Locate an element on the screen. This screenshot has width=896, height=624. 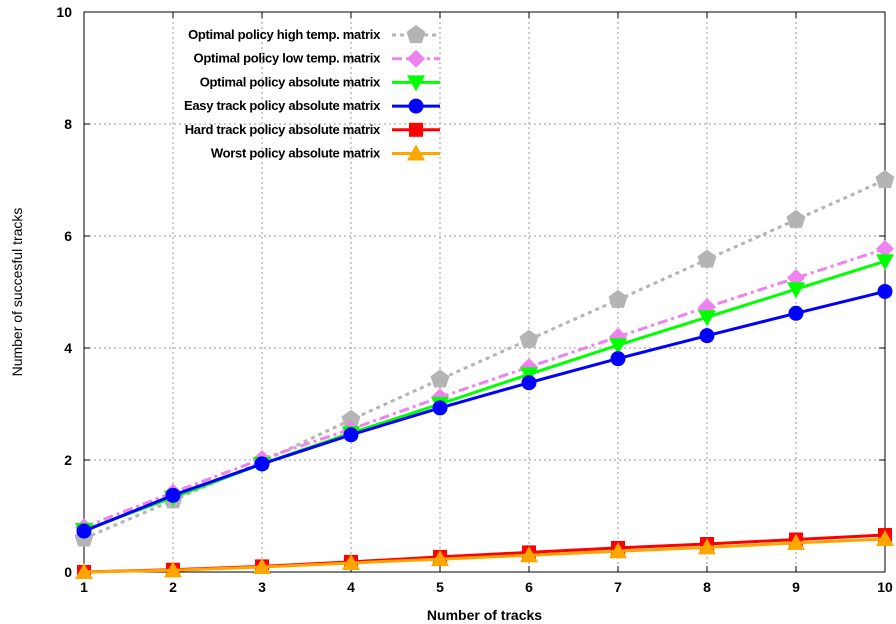
y-tick-label: 8 is located at coordinates (68, 124).